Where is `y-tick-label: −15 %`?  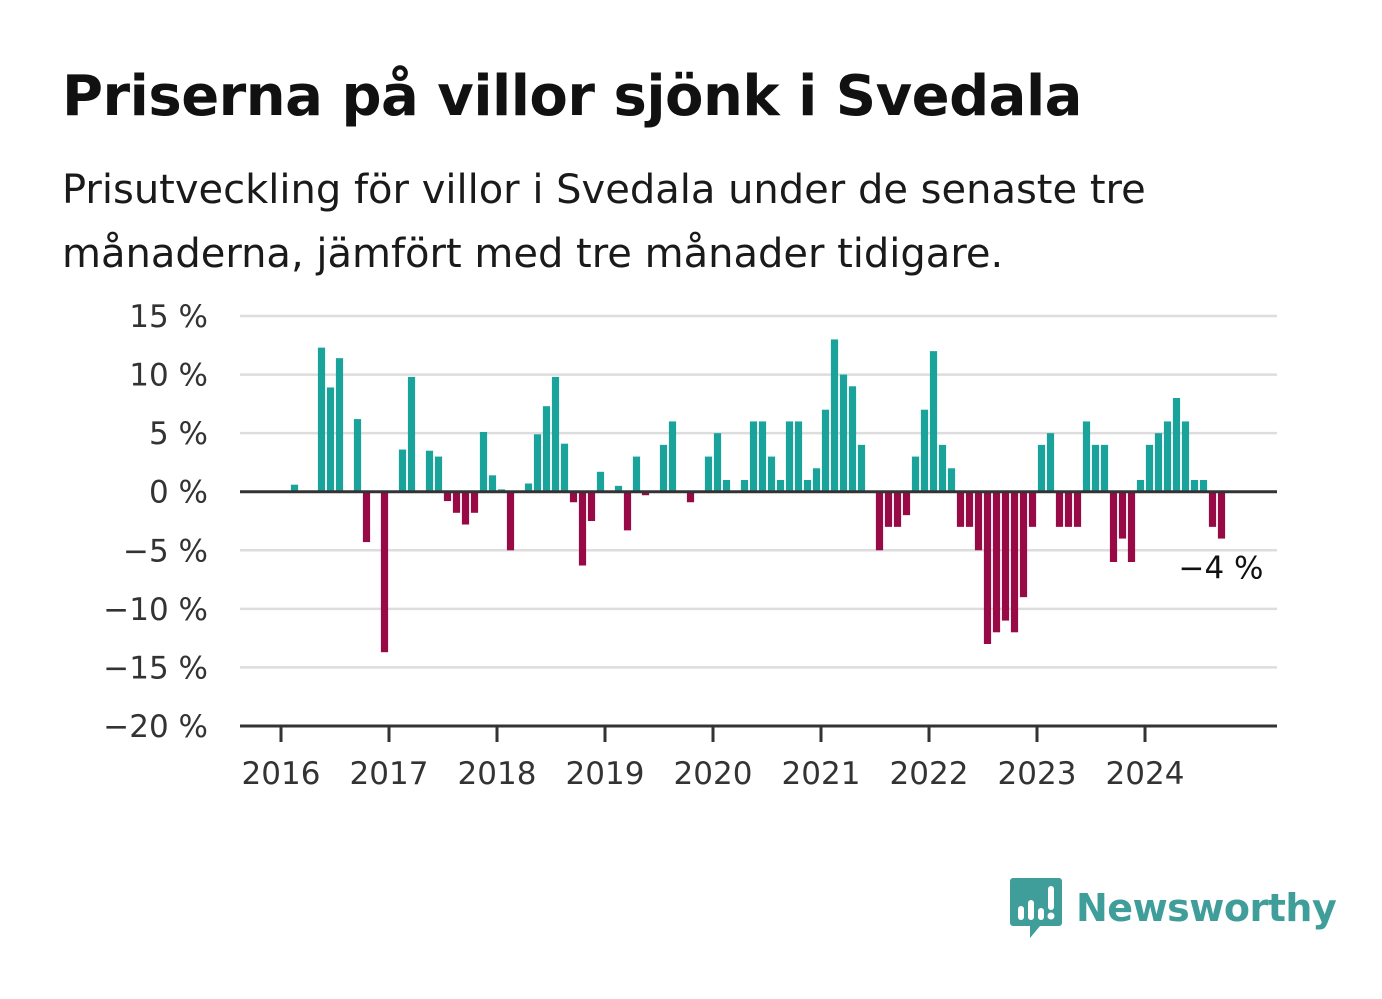 y-tick-label: −15 % is located at coordinates (155, 668).